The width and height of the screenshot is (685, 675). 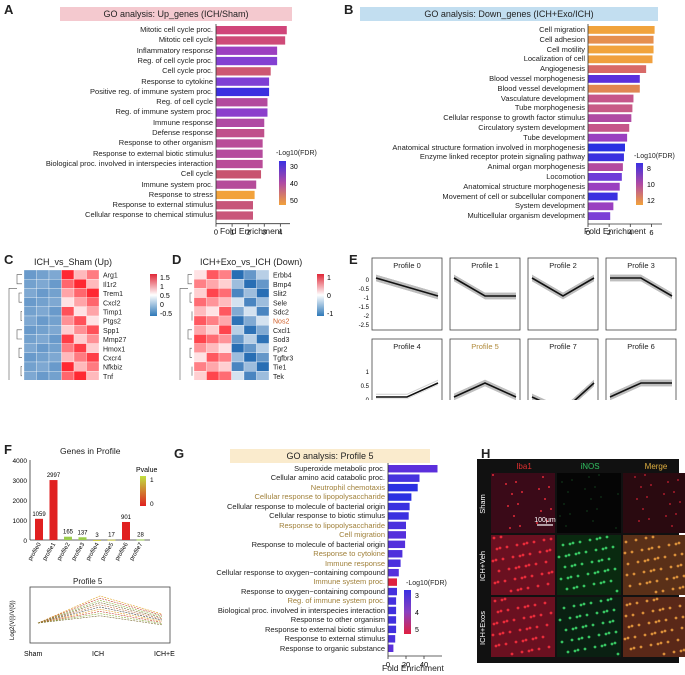 I want to click on gene-label: Nos2, so click(x=281, y=322).